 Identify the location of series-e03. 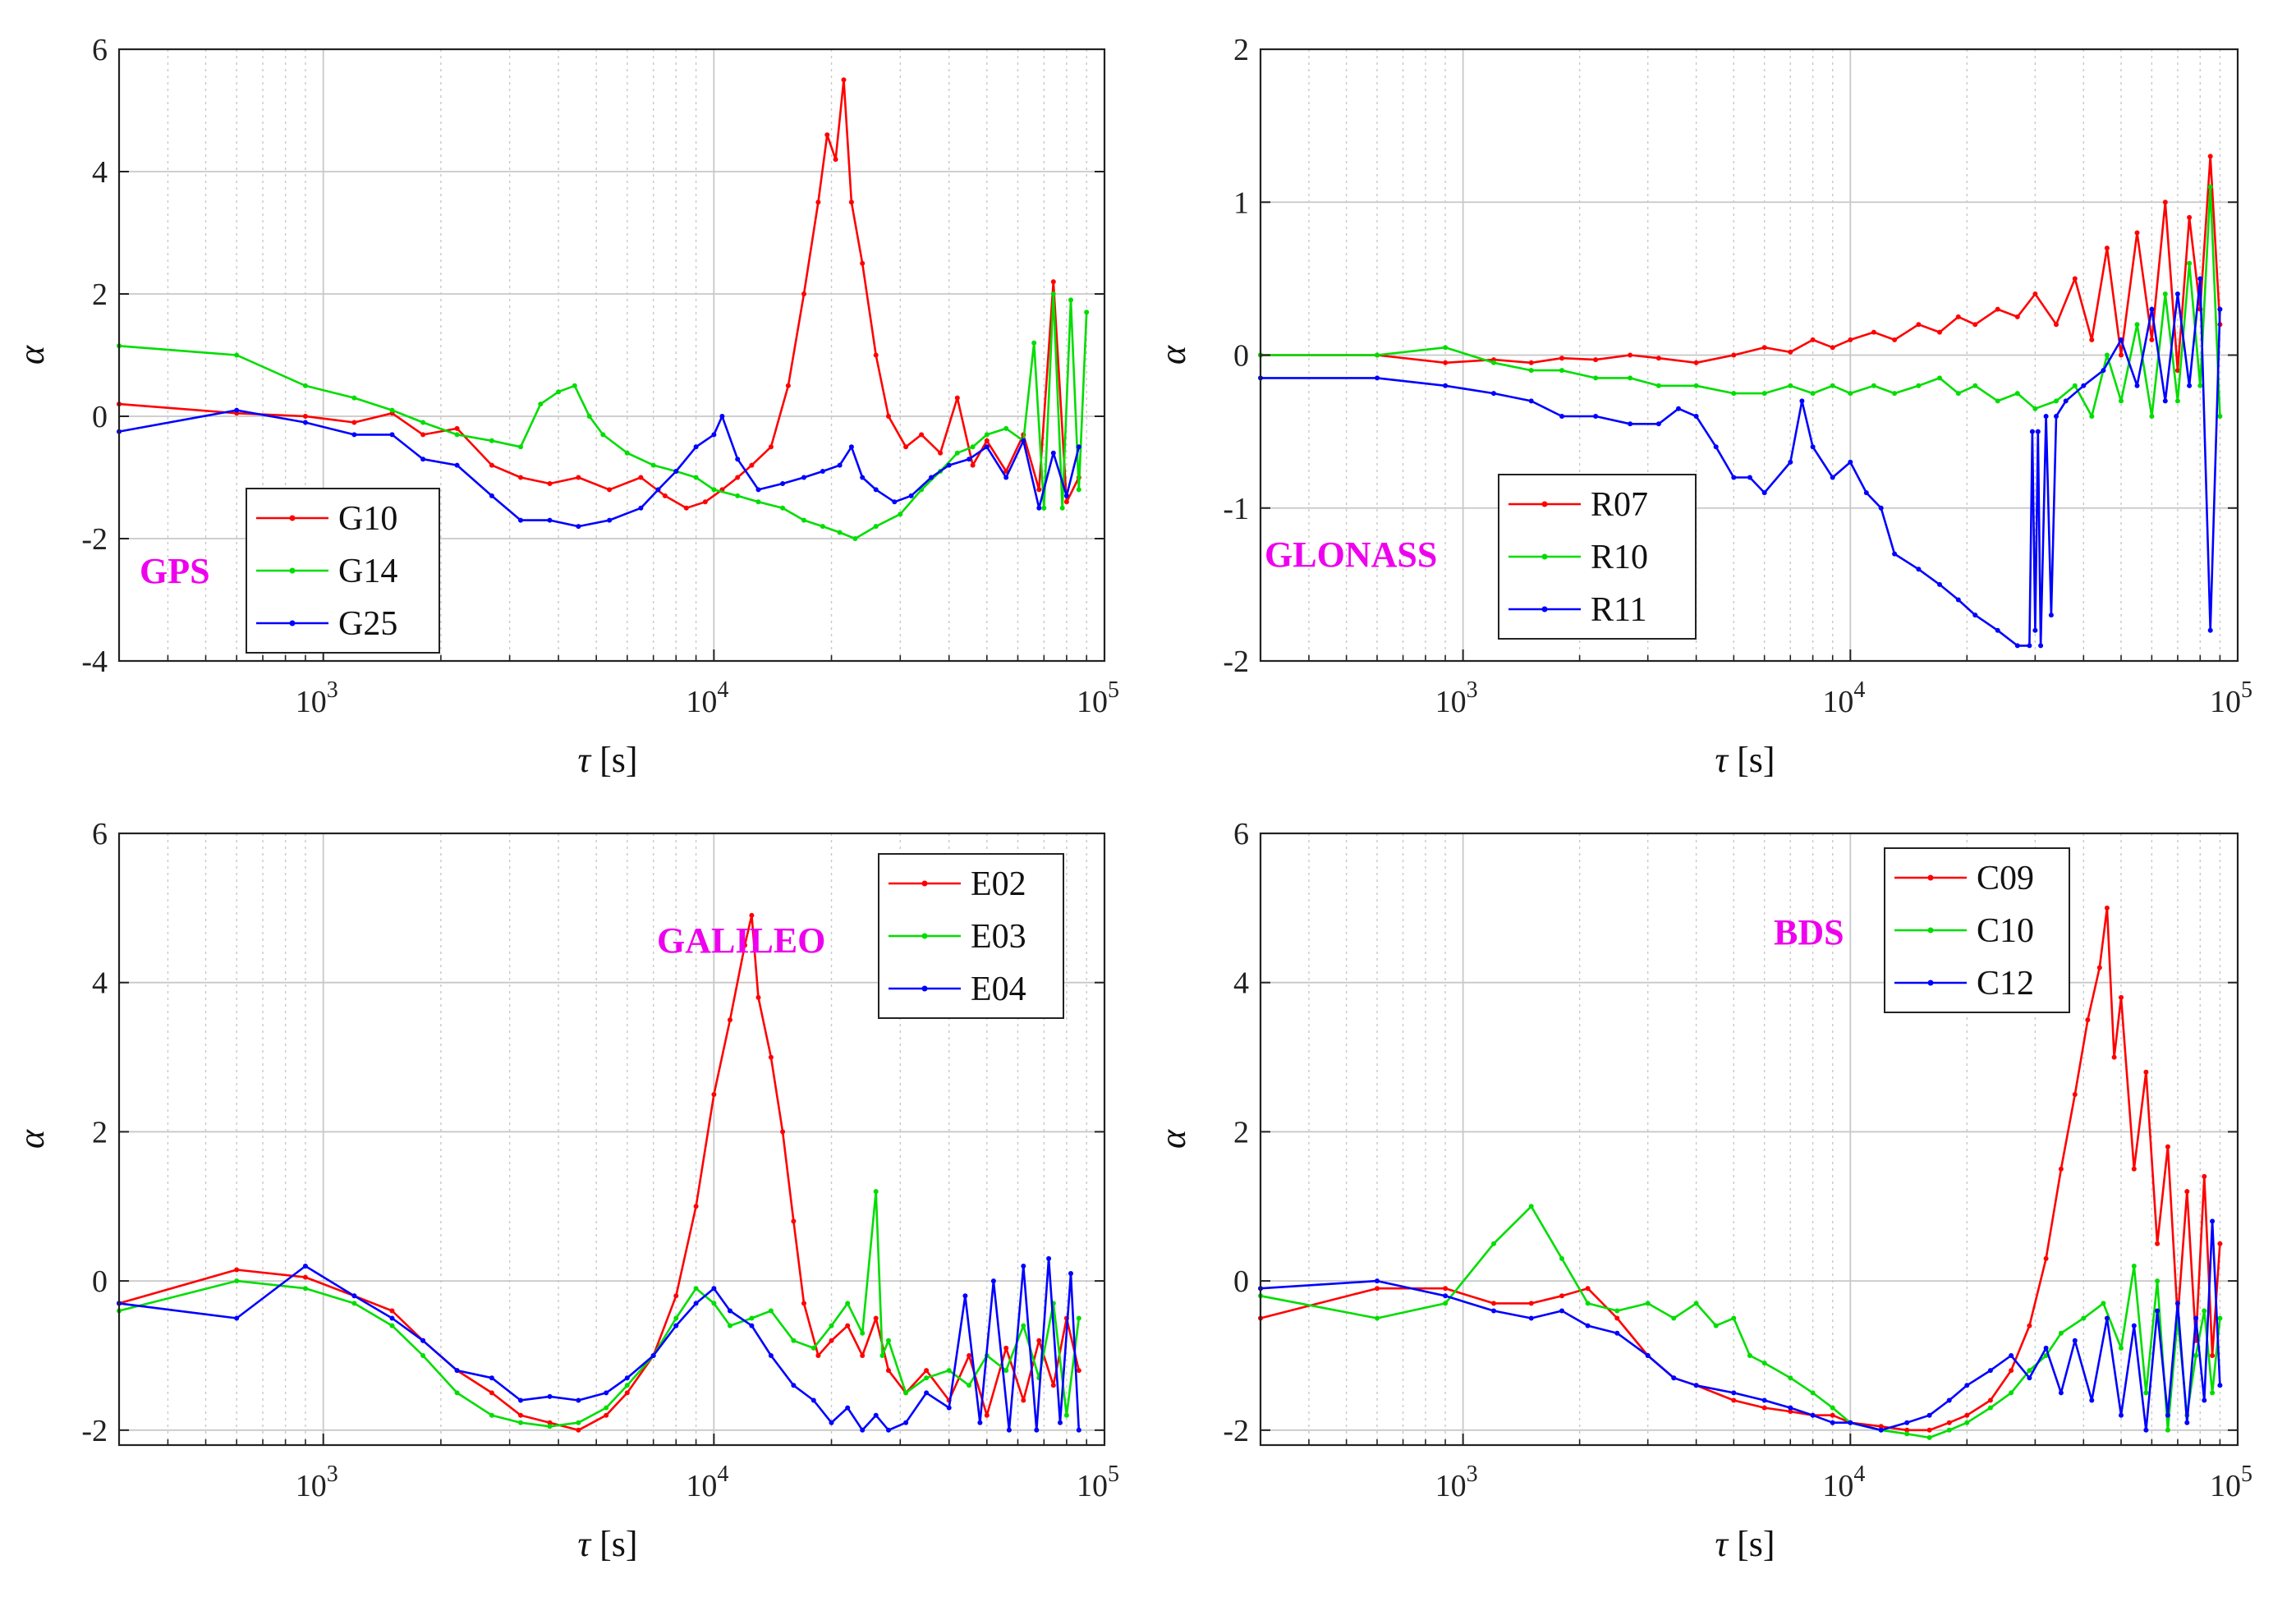
(599, 1309).